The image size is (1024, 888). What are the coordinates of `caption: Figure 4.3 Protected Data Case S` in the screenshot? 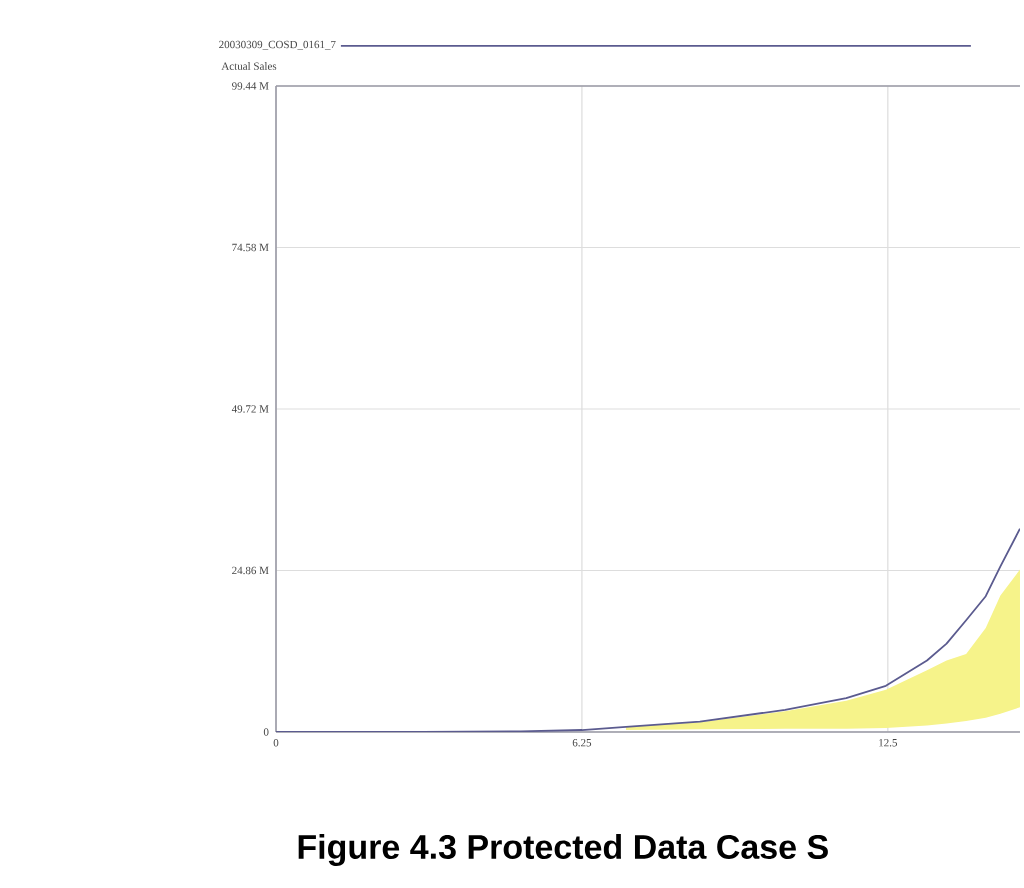 It's located at (563, 850).